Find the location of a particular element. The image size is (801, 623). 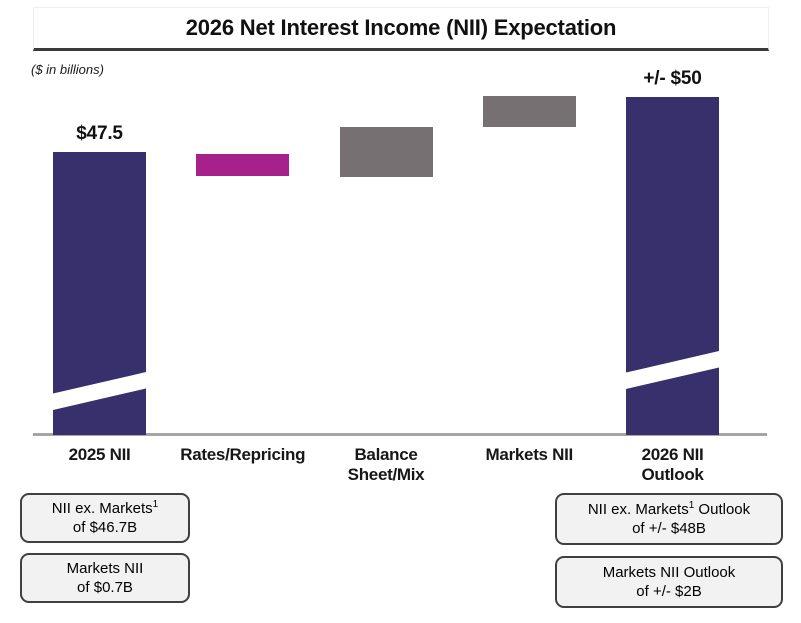

category-label-line: Markets NII is located at coordinates (529, 454).